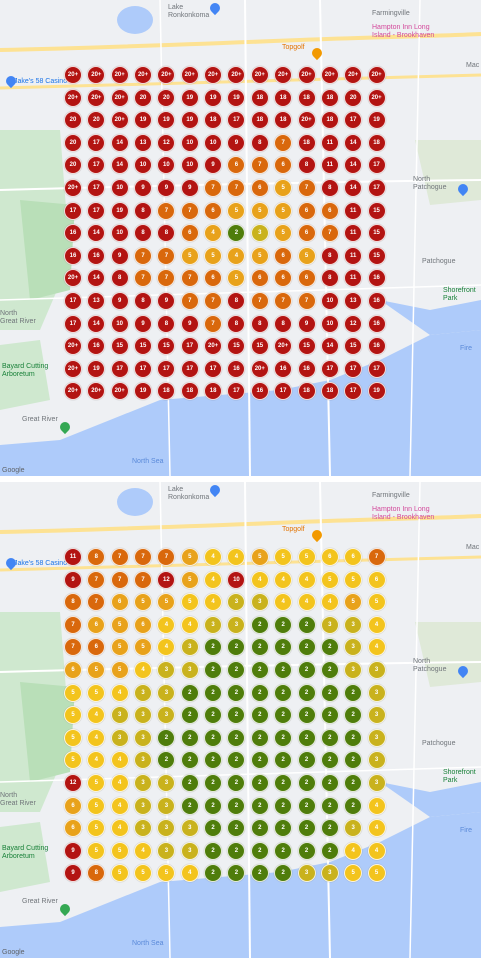  I want to click on rank-dot: 15, so click(376, 233).